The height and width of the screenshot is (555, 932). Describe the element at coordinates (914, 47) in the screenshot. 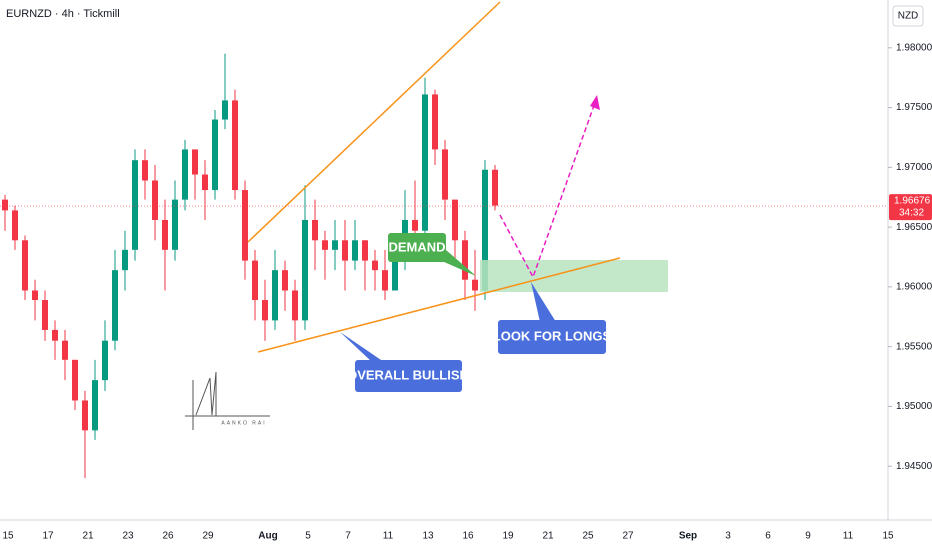

I see `y-tick-label: 1.98000` at that location.